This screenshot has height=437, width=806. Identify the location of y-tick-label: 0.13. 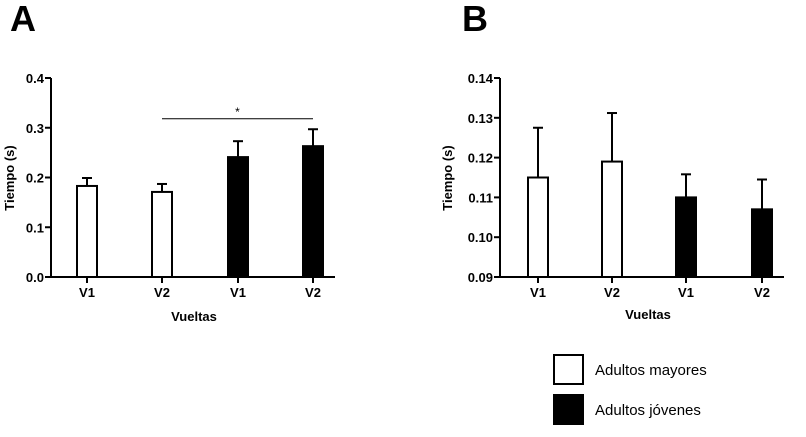
(480, 118).